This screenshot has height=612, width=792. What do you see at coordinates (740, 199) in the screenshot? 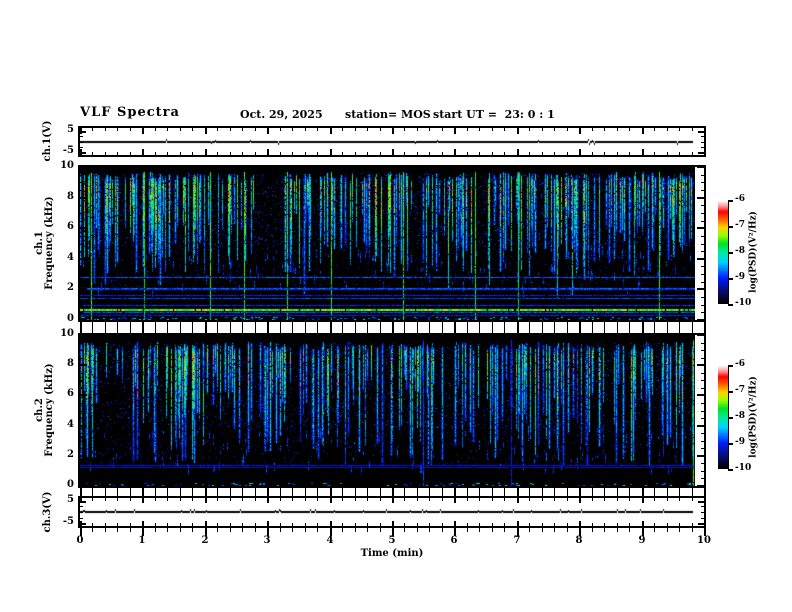
I see `colorbar-tick-label: -6` at bounding box center [740, 199].